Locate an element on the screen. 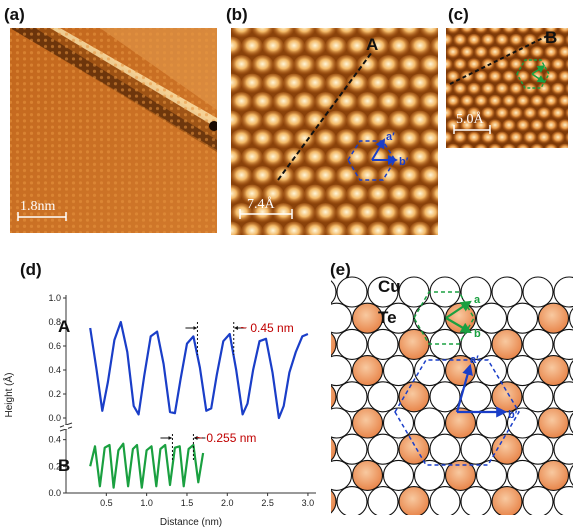 The height and width of the screenshot is (531, 575). y-tick-label: 0.2 is located at coordinates (54, 394).